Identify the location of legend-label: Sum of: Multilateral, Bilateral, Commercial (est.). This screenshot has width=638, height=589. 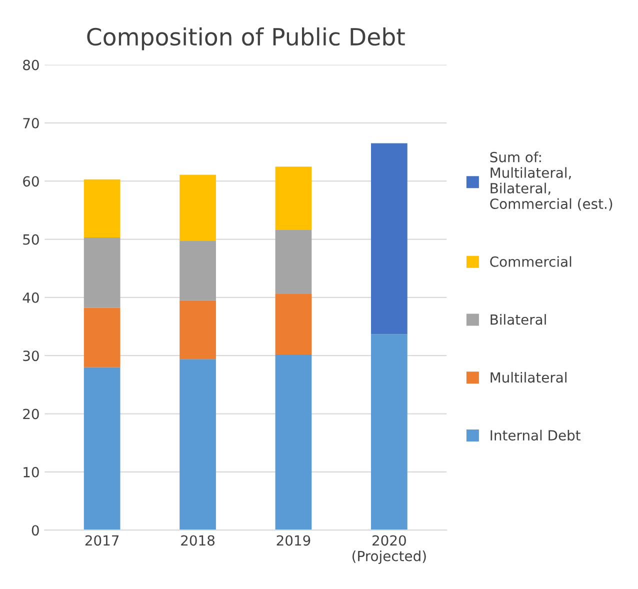
(551, 181).